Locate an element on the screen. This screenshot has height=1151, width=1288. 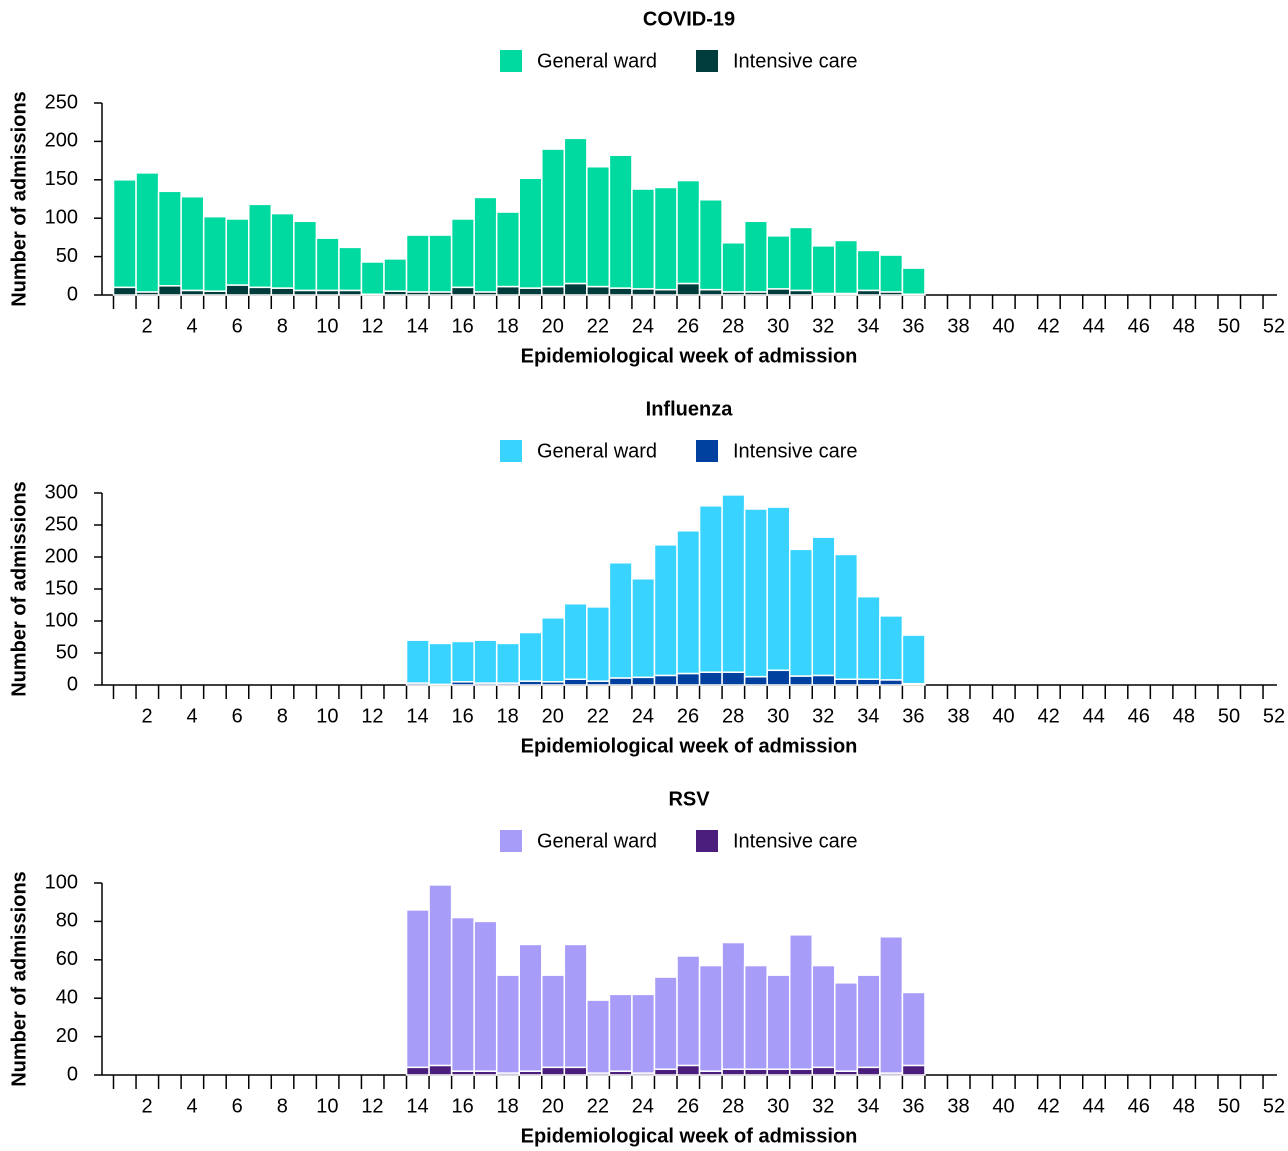
x-tick-label: 48 is located at coordinates (1184, 1106).